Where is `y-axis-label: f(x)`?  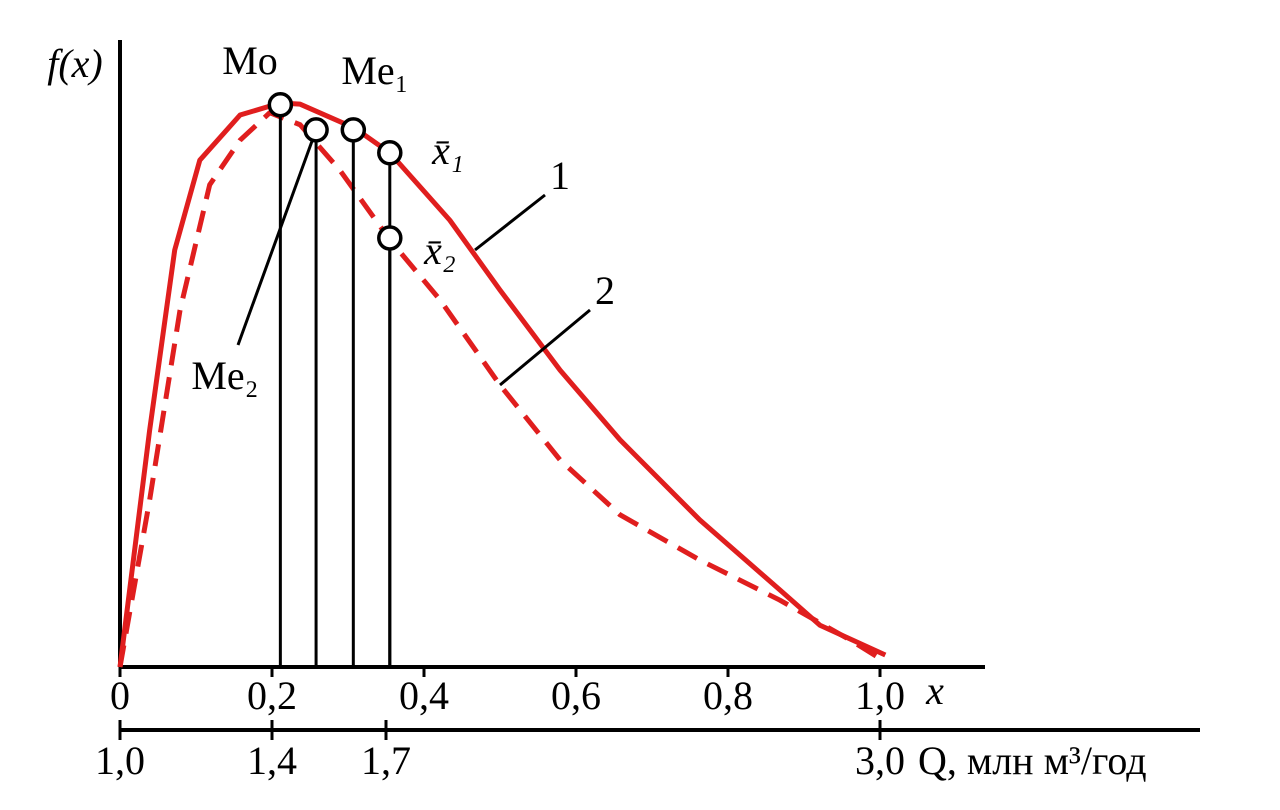
y-axis-label: f(x) is located at coordinates (75, 63).